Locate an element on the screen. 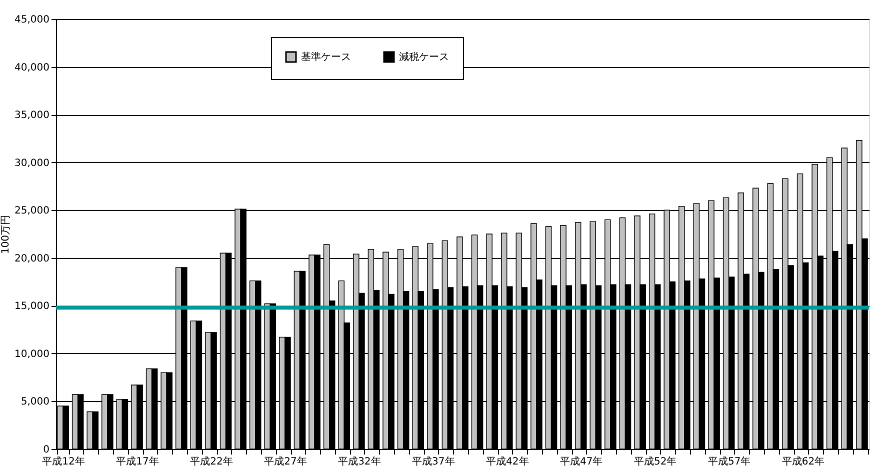  y-tick-label: 35,000 is located at coordinates (32, 116).